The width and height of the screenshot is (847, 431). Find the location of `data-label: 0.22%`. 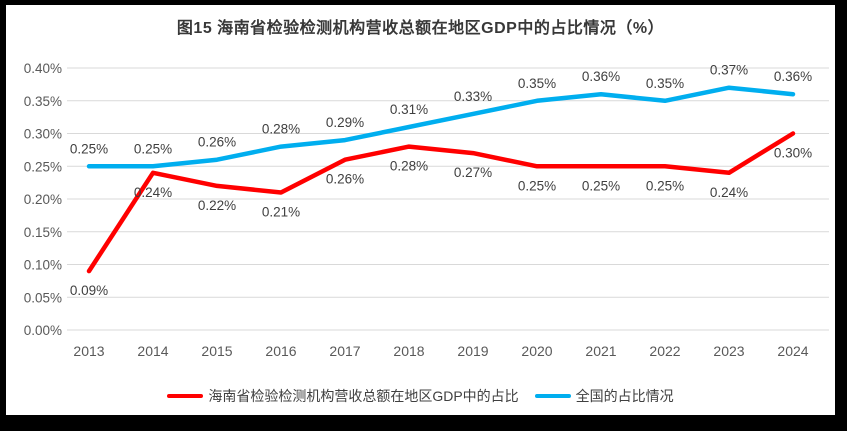

data-label: 0.22% is located at coordinates (217, 205).